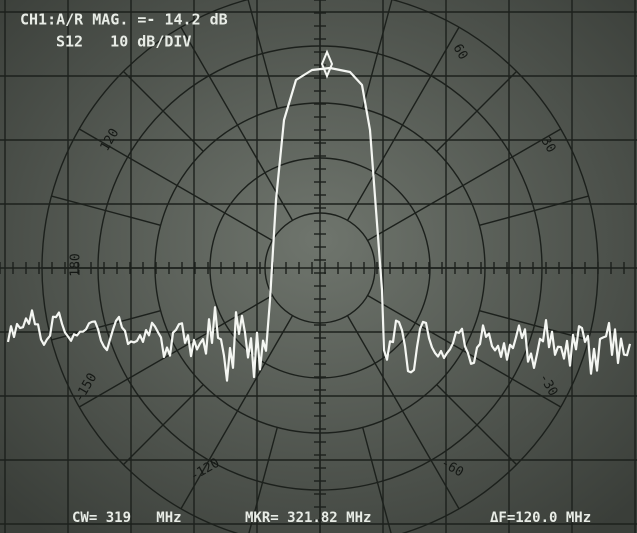 The image size is (637, 533). Describe the element at coordinates (327, 64) in the screenshot. I see `marker` at that location.